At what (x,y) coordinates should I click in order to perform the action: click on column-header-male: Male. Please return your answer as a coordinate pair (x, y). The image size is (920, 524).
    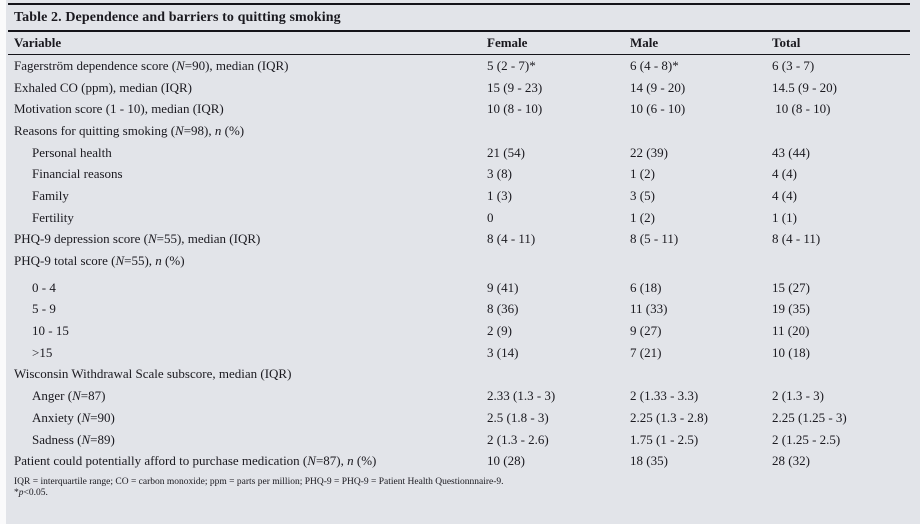
    Looking at the image, I should click on (701, 43).